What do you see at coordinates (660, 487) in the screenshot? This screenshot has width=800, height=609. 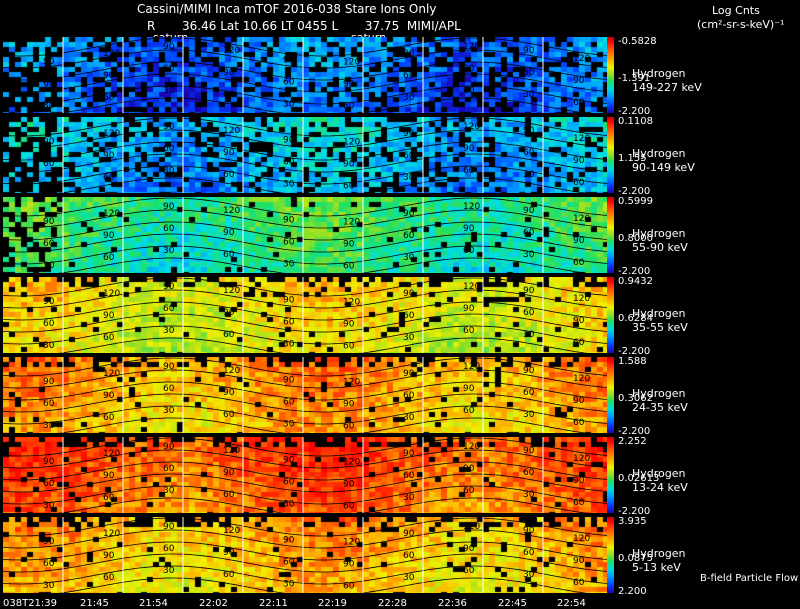 I see `panel-energy: 13-24 keV` at bounding box center [660, 487].